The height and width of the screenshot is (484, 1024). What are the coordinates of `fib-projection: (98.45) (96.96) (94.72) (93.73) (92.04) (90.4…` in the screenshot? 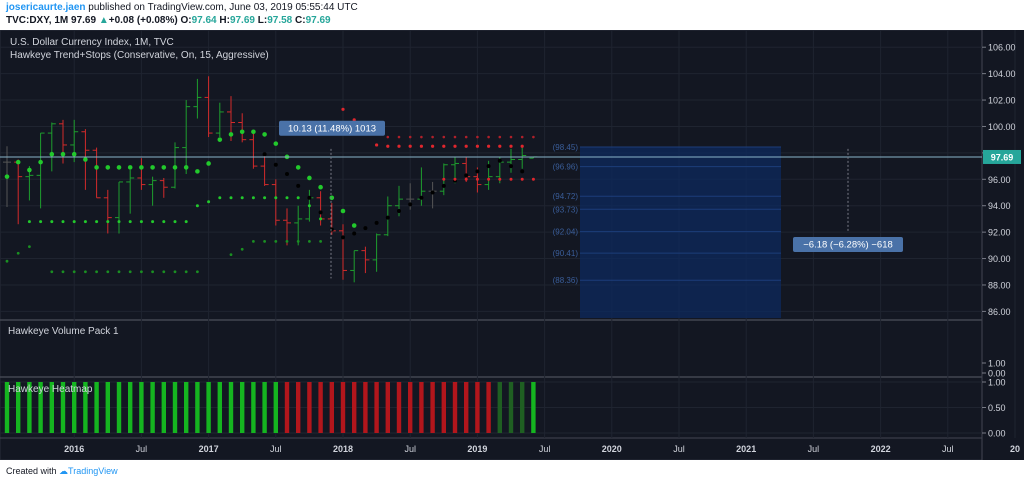 It's located at (667, 230).